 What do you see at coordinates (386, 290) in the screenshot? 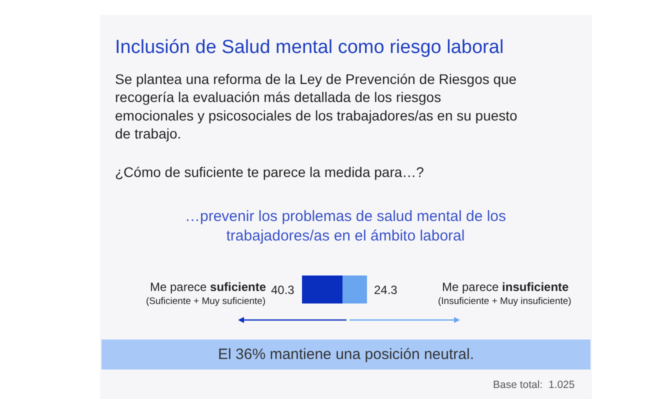
I see `data-label: 24.3` at bounding box center [386, 290].